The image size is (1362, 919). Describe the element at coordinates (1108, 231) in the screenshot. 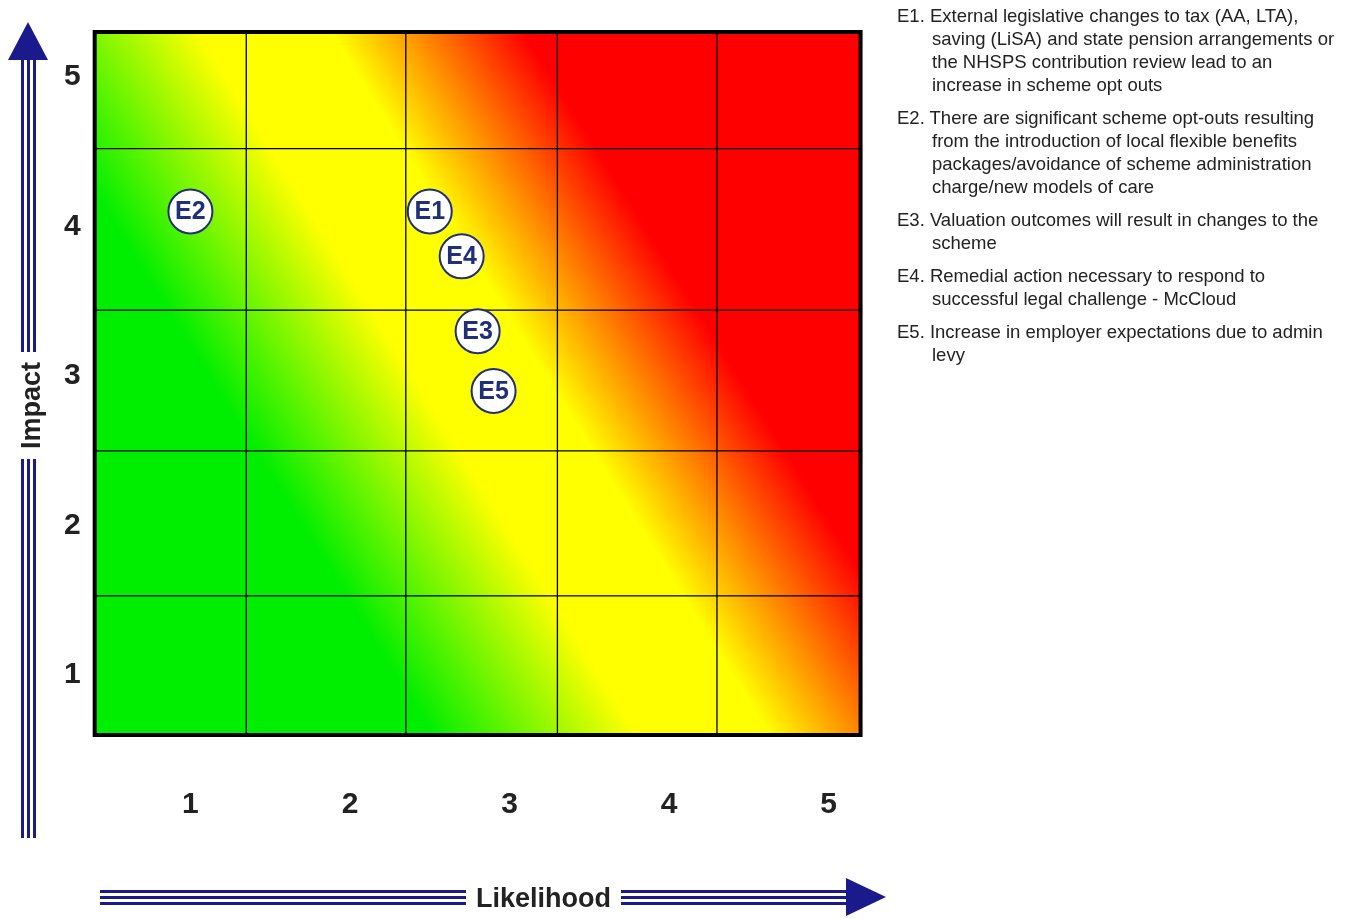

I see `text: E3. Valuation outcomes will result in changes to the scheme` at that location.